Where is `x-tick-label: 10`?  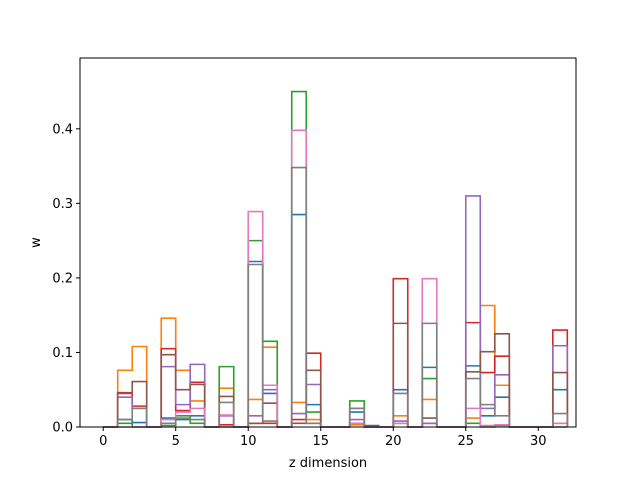 x-tick-label: 10 is located at coordinates (248, 441).